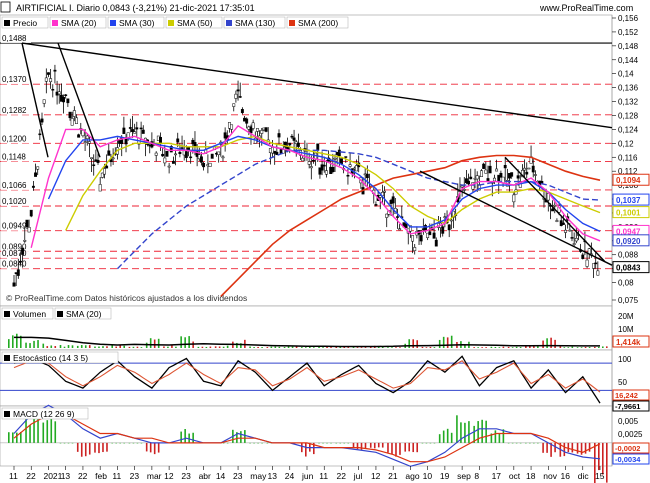 Image resolution: width=650 pixels, height=483 pixels. What do you see at coordinates (14, 38) in the screenshot?
I see `left-level-label: 0,1488` at bounding box center [14, 38].